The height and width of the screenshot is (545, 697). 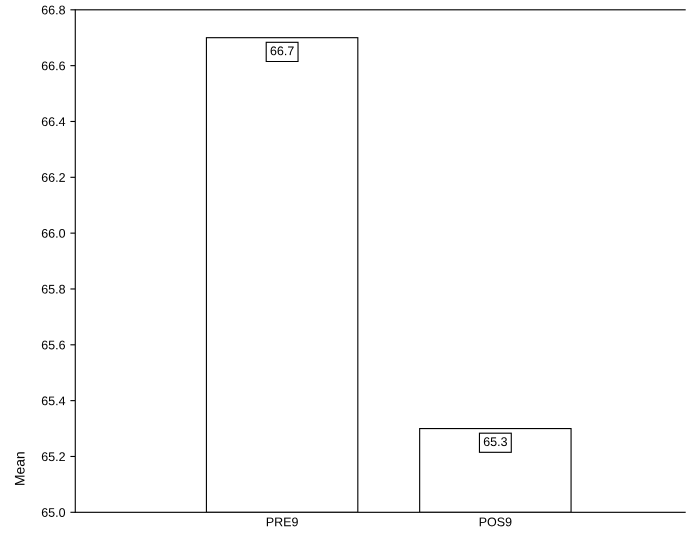 What do you see at coordinates (54, 121) in the screenshot?
I see `y-tick-label: 66.4` at bounding box center [54, 121].